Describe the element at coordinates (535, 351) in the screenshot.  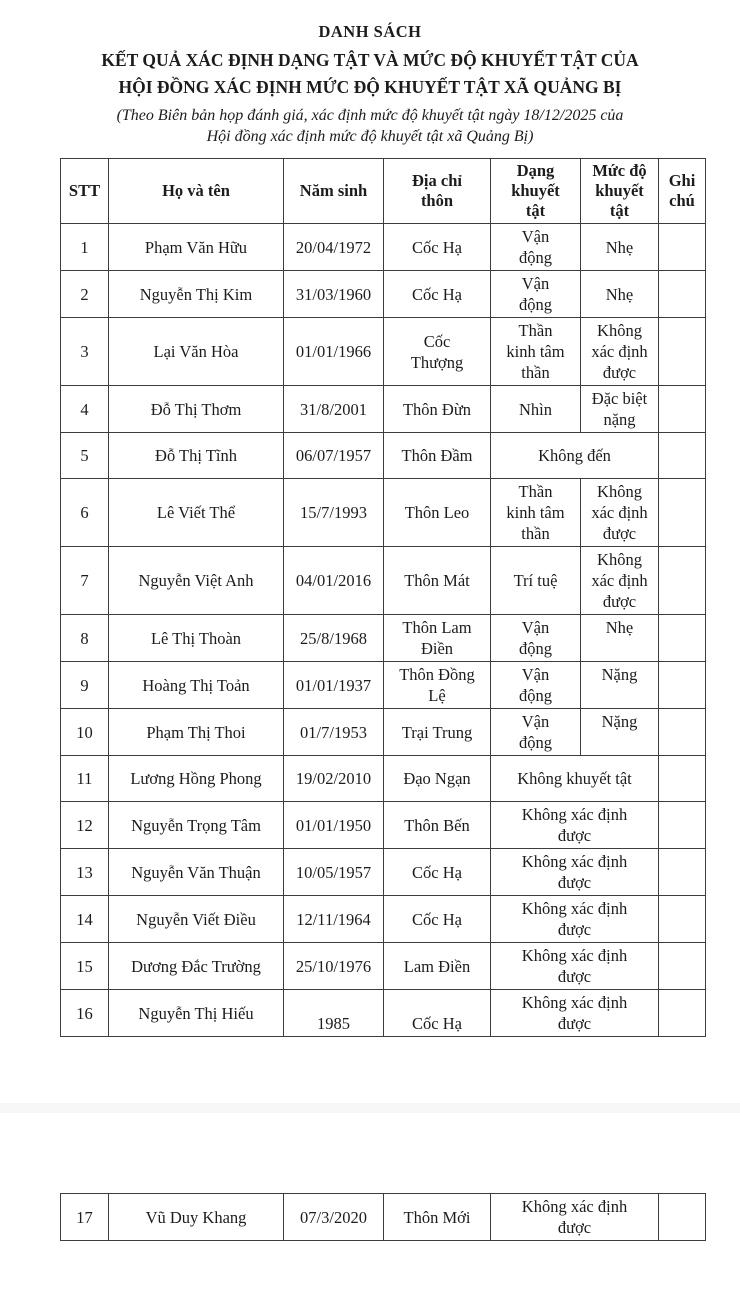
I see `cell-disability-type: Thần kinh tâm thần` at that location.